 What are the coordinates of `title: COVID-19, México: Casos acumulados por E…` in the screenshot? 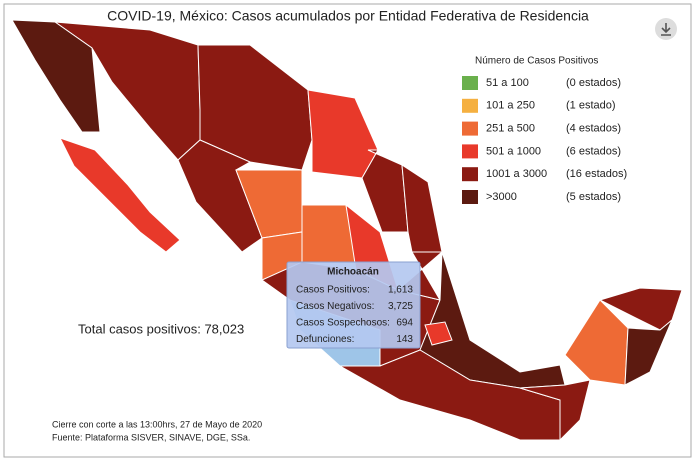 It's located at (348, 16).